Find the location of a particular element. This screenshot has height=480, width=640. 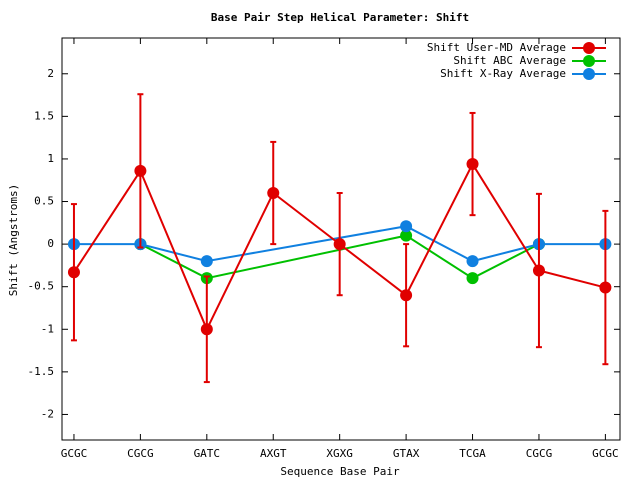

y-tick-label: 0 is located at coordinates (50, 243).